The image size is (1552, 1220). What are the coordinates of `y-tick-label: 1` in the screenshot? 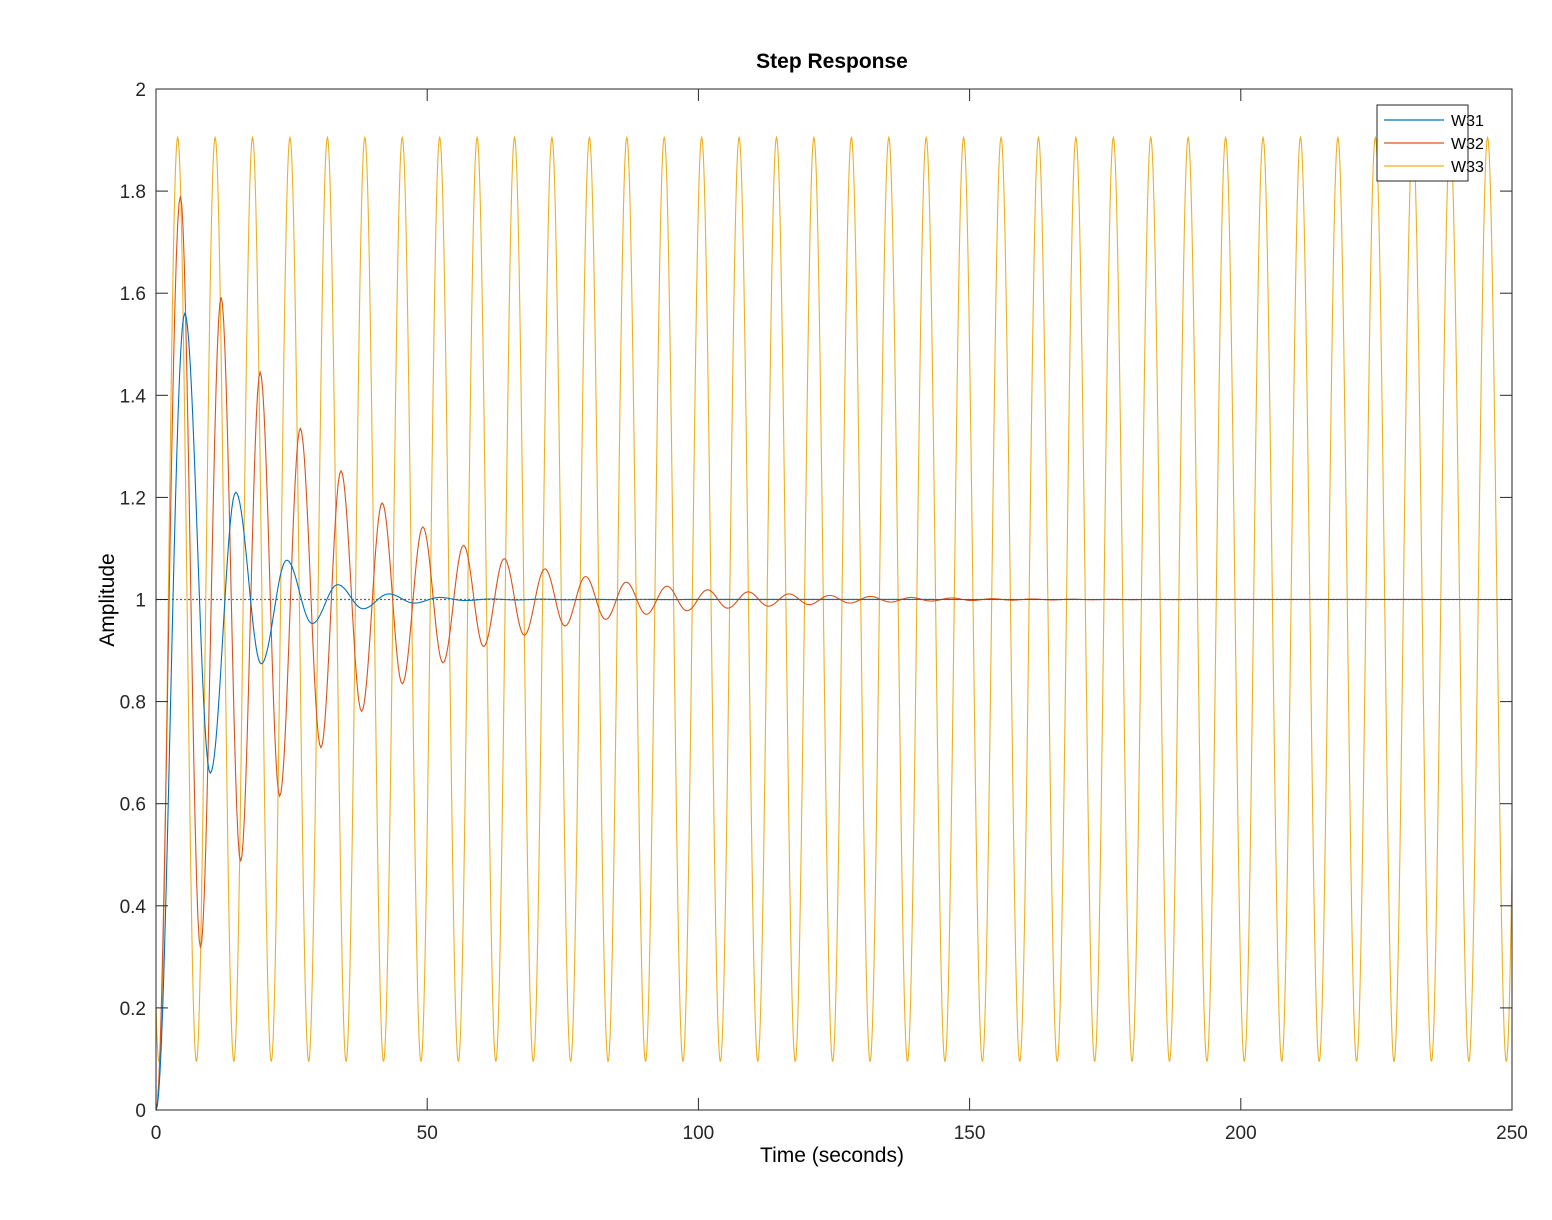 It's located at (140, 601).